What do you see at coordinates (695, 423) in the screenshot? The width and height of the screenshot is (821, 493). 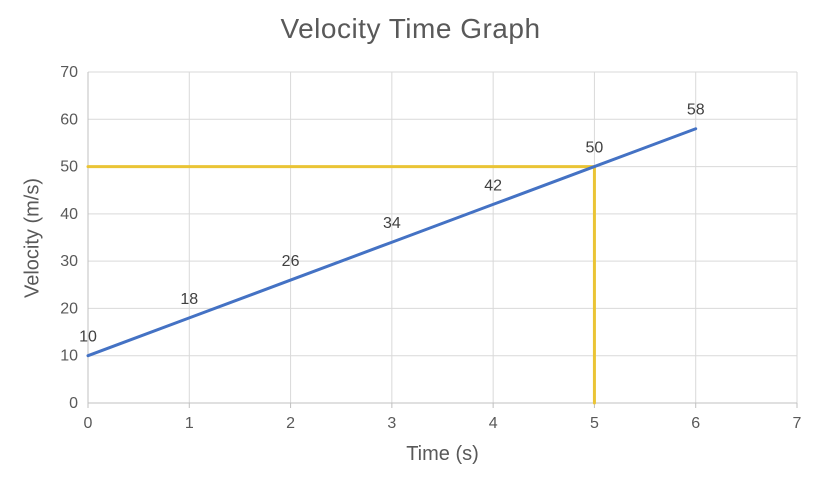 I see `x-tick-label: 6` at bounding box center [695, 423].